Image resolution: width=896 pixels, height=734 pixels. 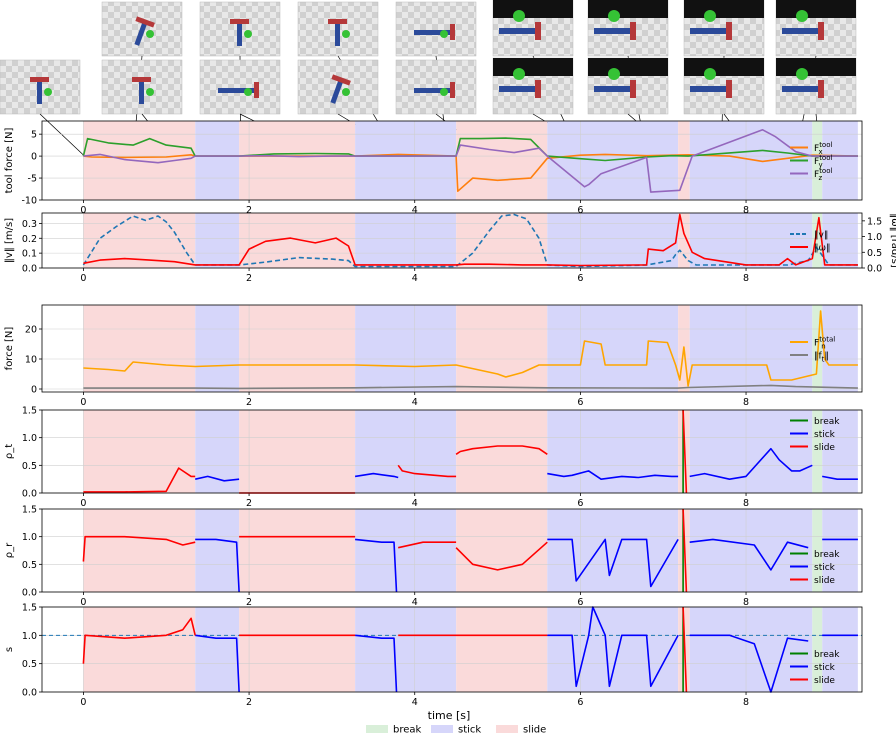 What do you see at coordinates (9, 161) in the screenshot?
I see `y-axis-label: tool force [N]` at bounding box center [9, 161].